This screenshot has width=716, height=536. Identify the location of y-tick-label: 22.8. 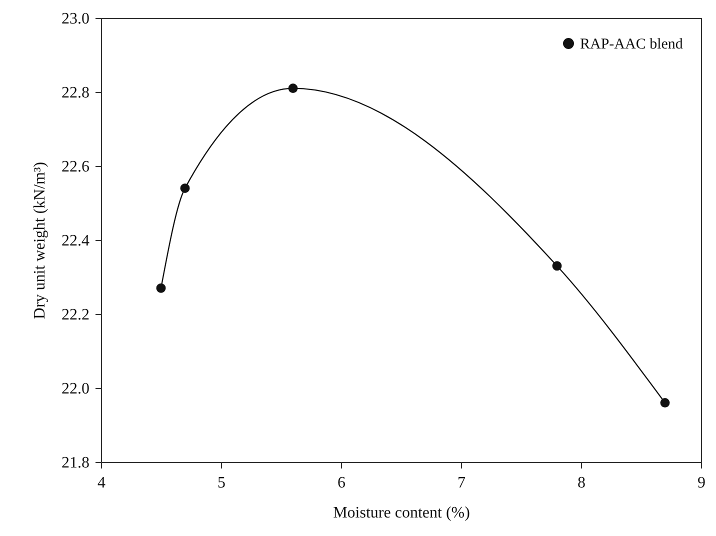
(76, 93).